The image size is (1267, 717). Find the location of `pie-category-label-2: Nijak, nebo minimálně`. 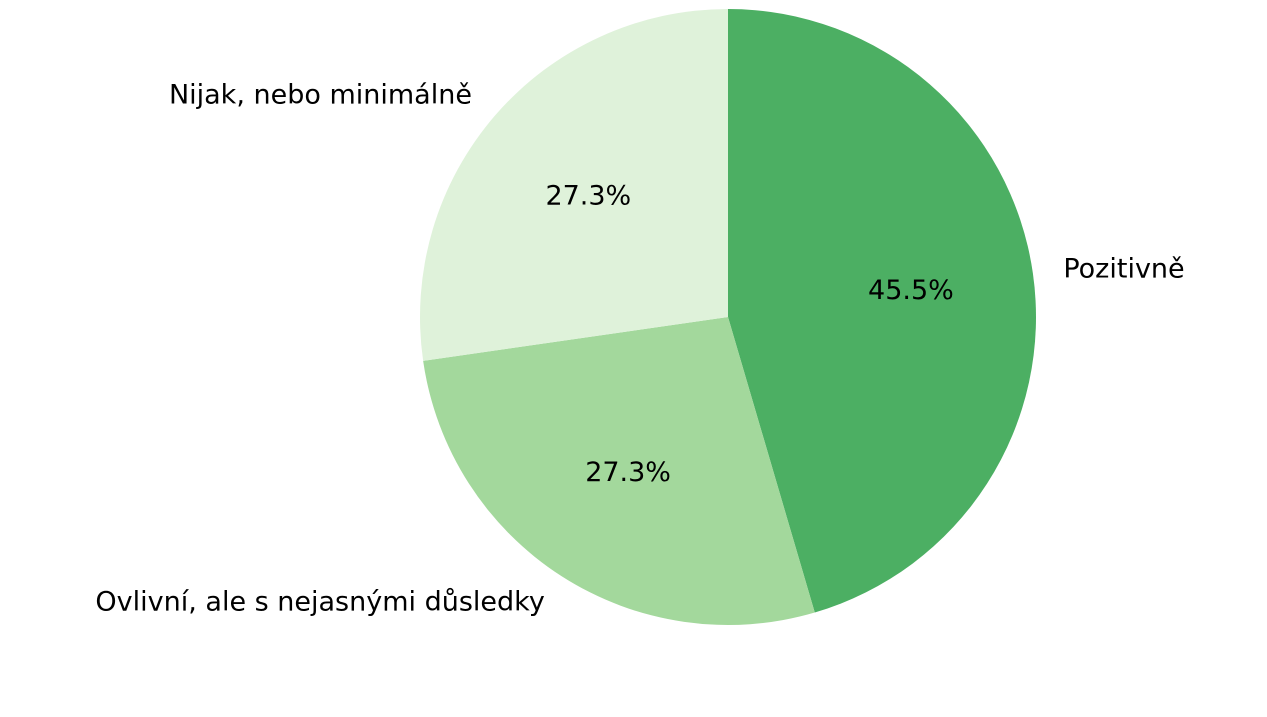

pie-category-label-2: Nijak, nebo minimálně is located at coordinates (320, 95).